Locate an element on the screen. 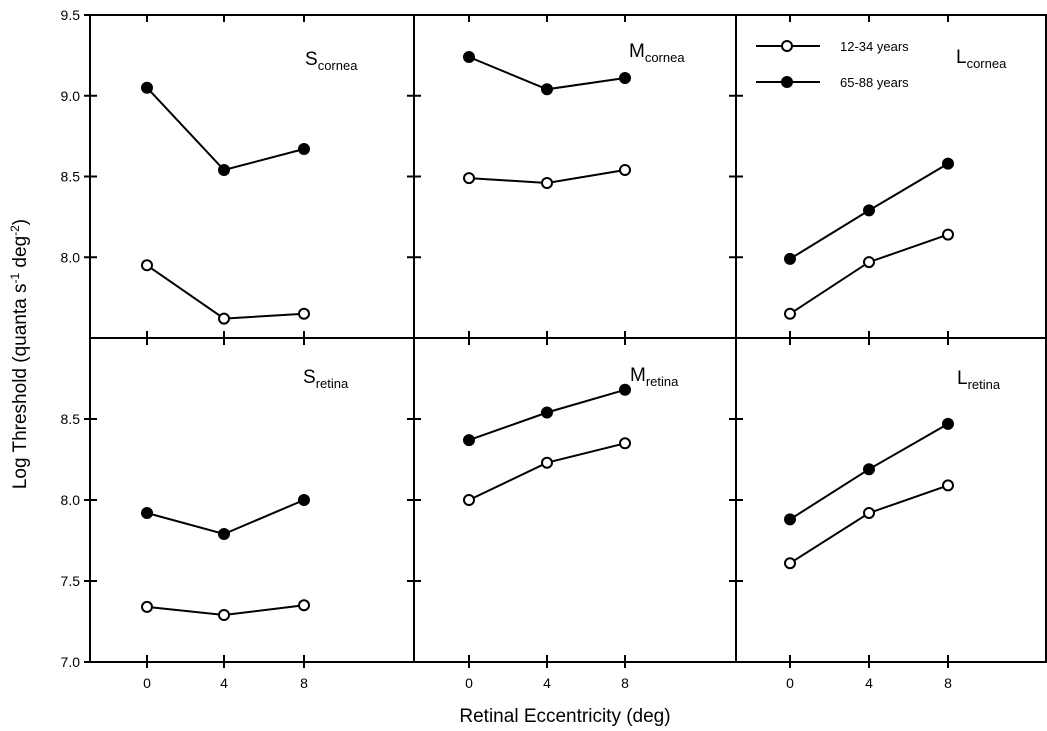  legend-label: 65-88 years is located at coordinates (874, 82).